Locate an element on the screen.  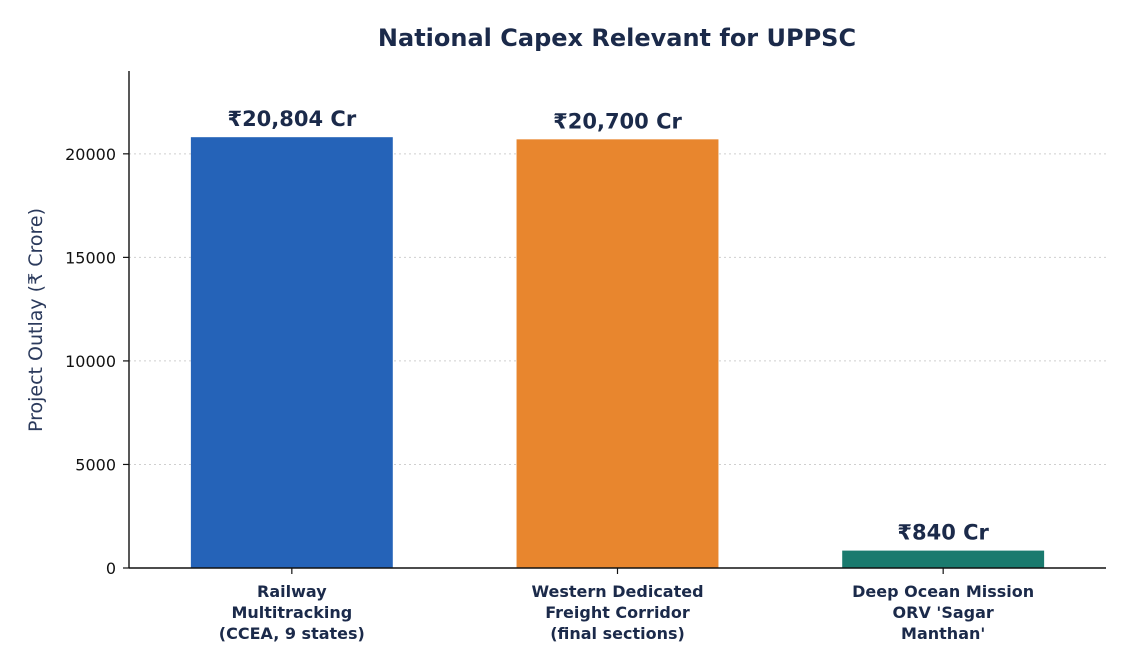
x-tick-label: Deep Ocean Mission is located at coordinates (943, 591).